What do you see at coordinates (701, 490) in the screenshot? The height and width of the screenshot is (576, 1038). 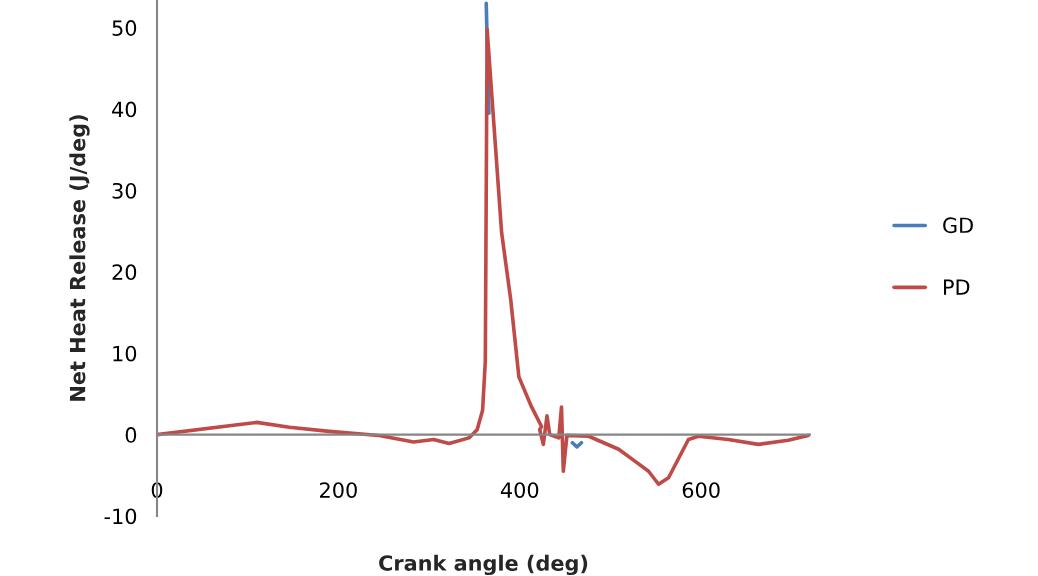 I see `x-tick-label: 600` at bounding box center [701, 490].